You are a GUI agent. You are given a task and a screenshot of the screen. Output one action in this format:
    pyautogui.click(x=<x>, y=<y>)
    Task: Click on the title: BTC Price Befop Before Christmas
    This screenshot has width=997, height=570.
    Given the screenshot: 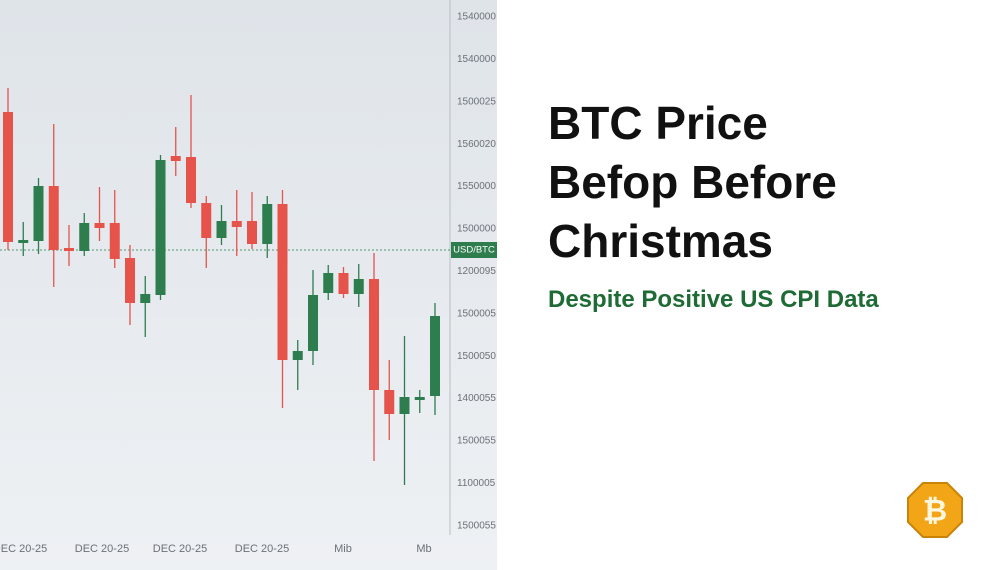 What is the action you would take?
    pyautogui.click(x=692, y=182)
    